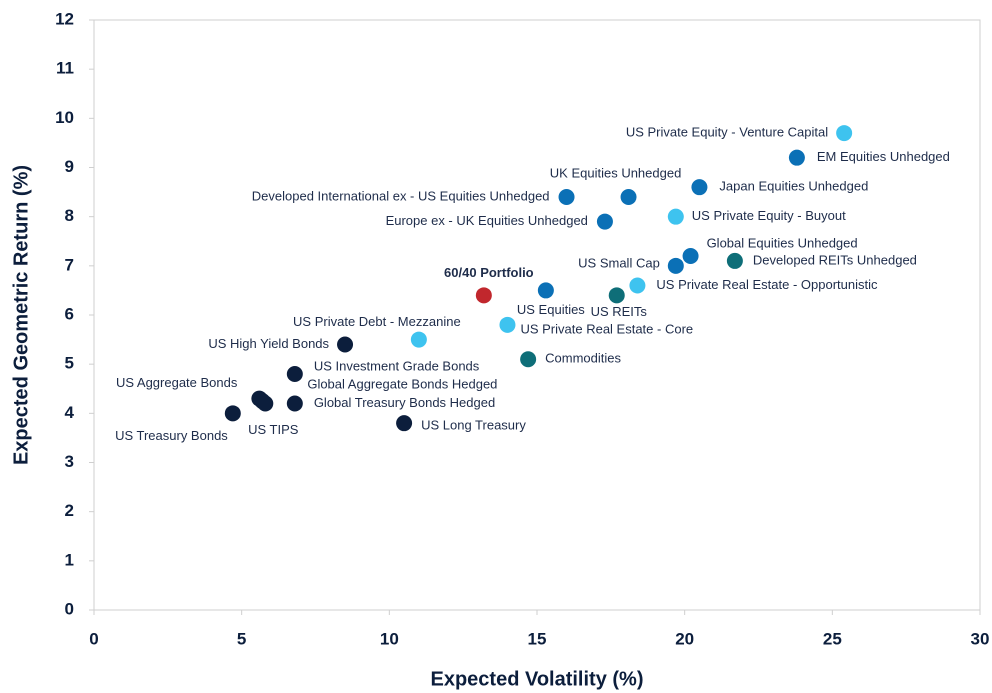 The width and height of the screenshot is (992, 693). I want to click on point-label: US TIPS, so click(273, 429).